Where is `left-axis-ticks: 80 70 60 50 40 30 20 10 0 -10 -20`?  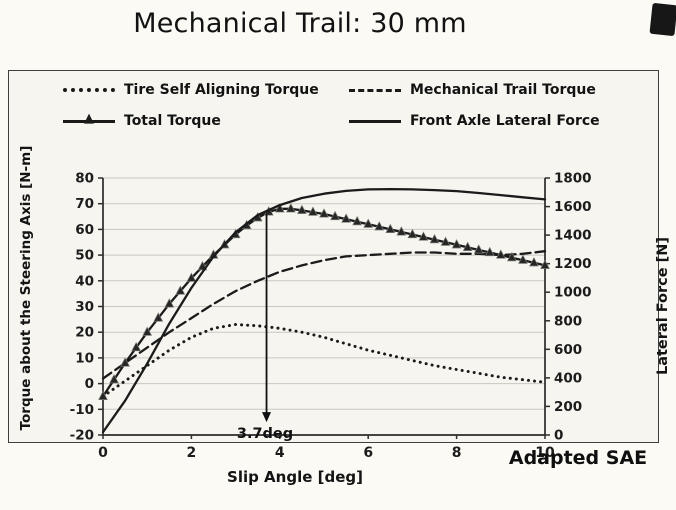 left-axis-ticks: 80 70 60 50 40 30 20 10 0 -10 -20 is located at coordinates (86, 307).